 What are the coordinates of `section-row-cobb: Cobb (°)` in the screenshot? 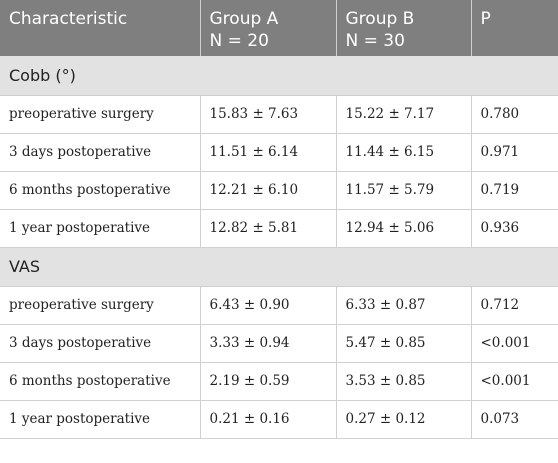 It's located at (279, 76).